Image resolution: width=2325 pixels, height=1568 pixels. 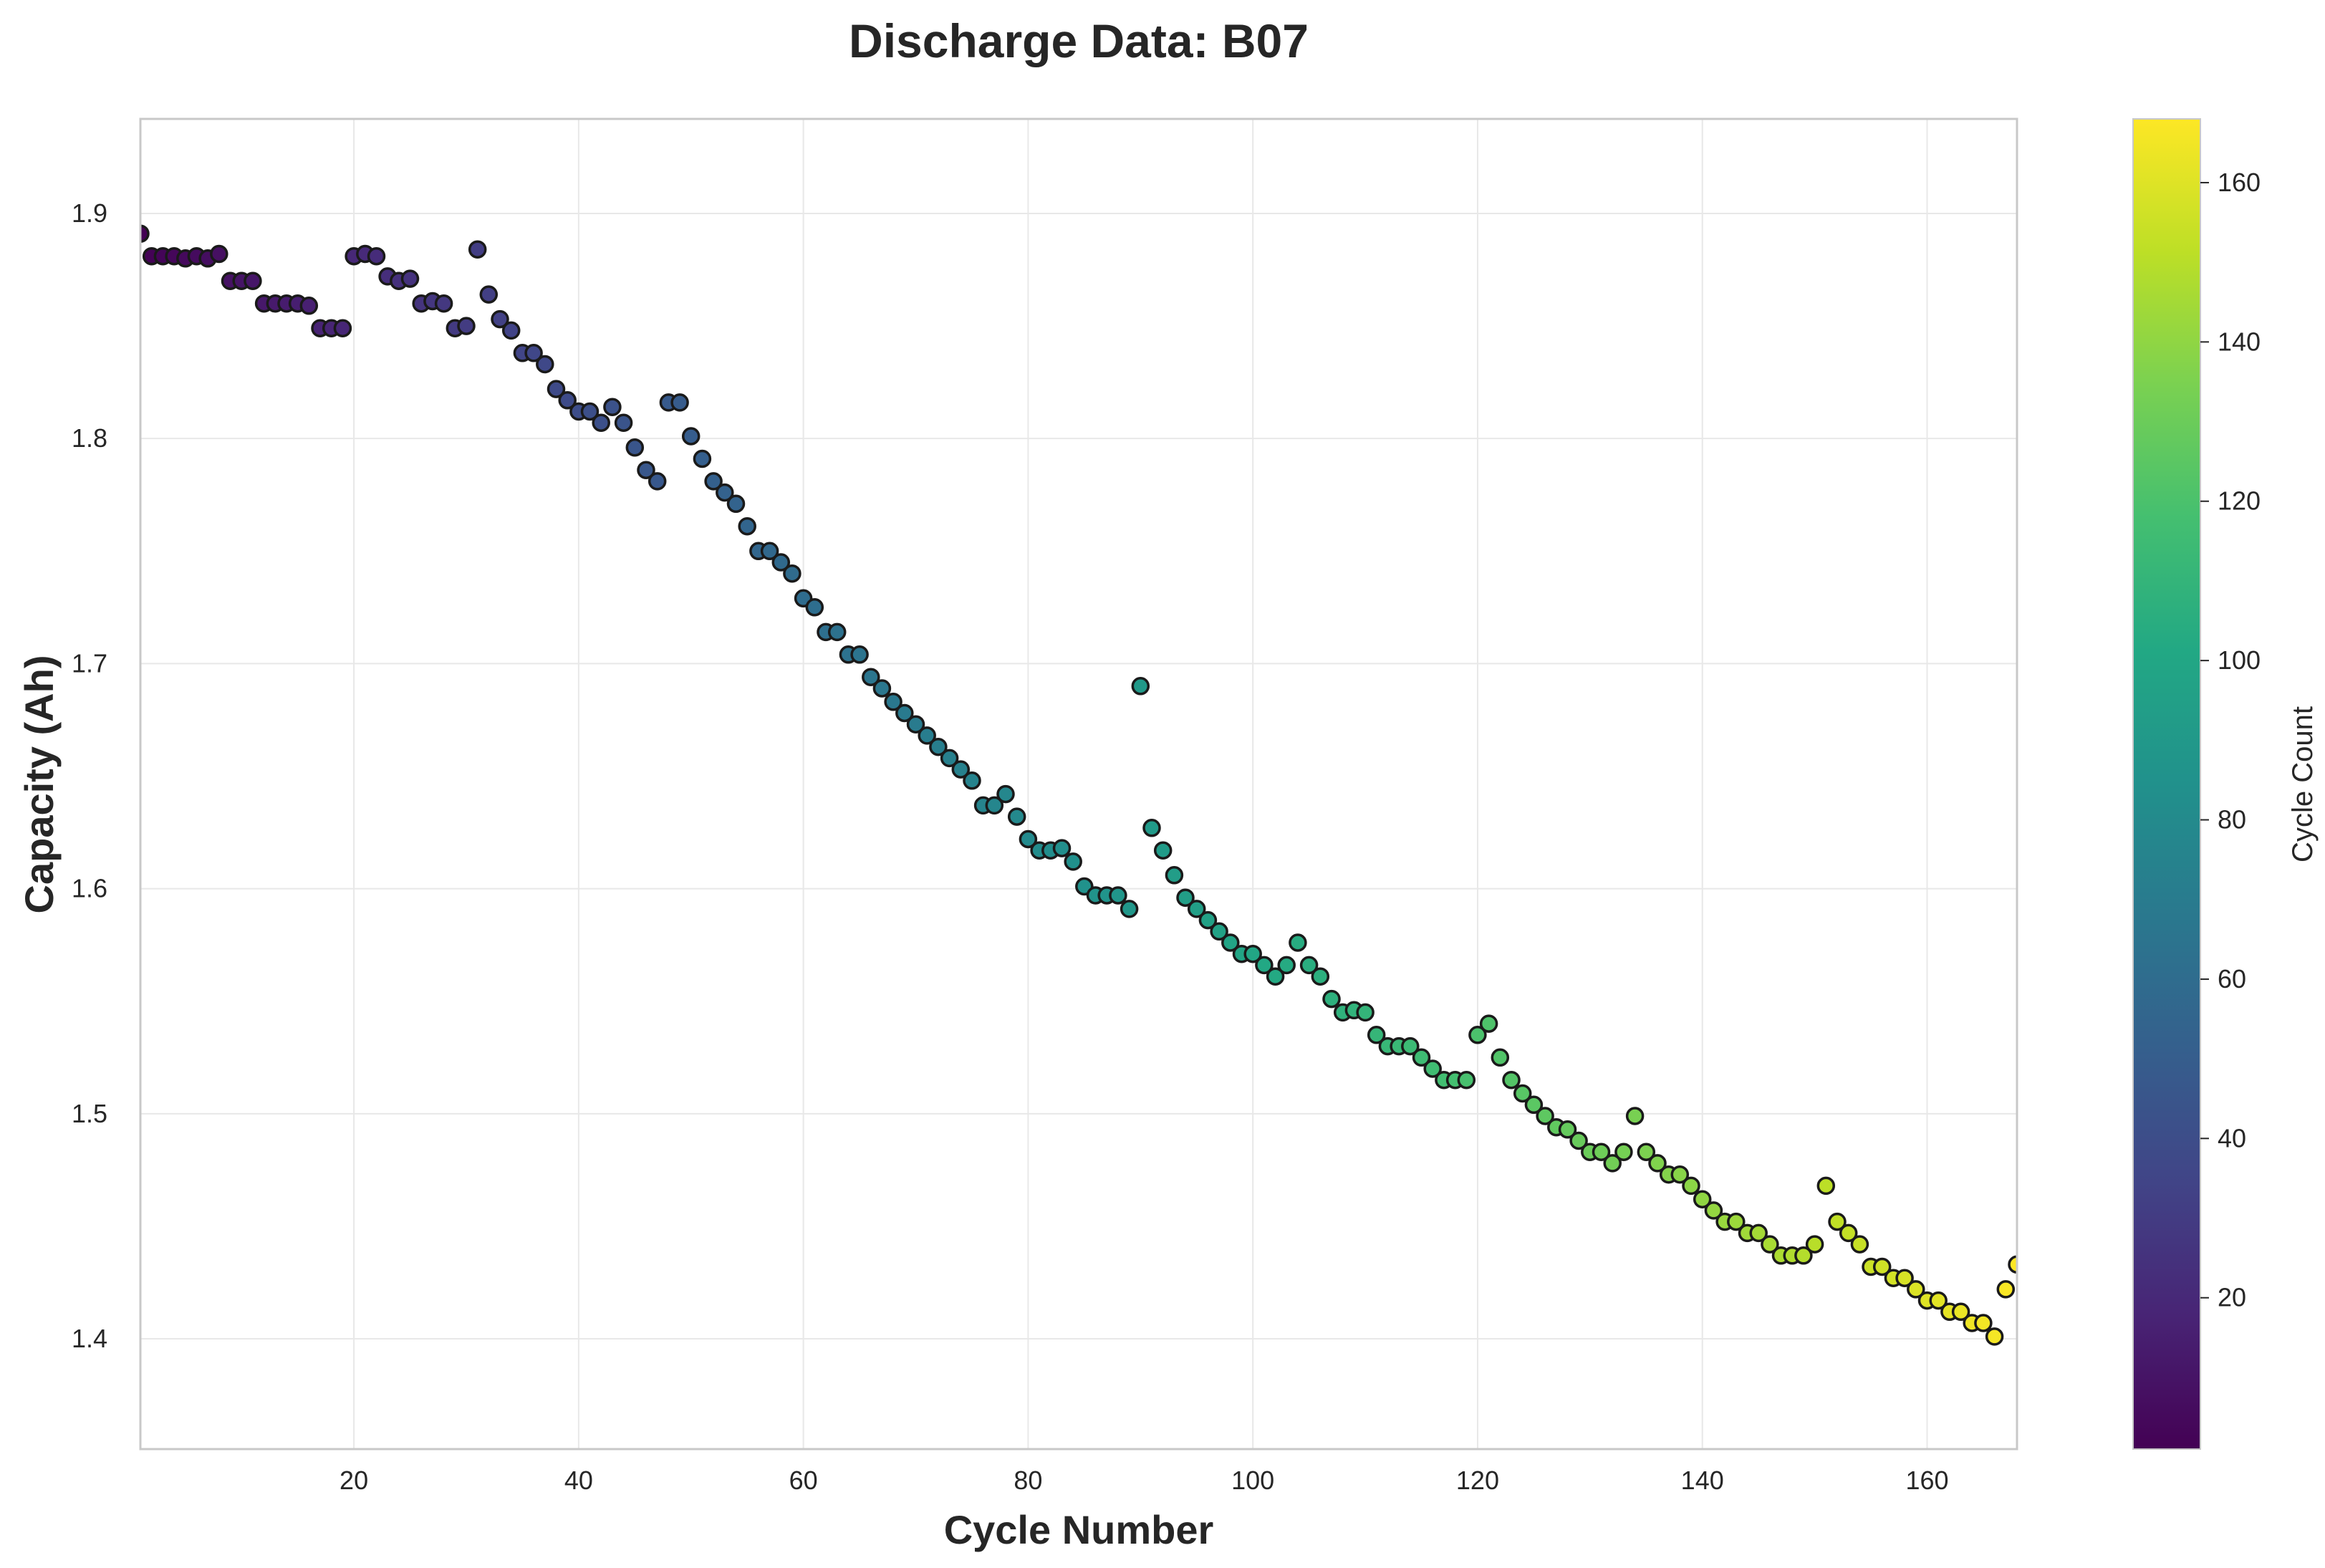 What do you see at coordinates (2239, 342) in the screenshot?
I see `colorbar-tick-label: 140` at bounding box center [2239, 342].